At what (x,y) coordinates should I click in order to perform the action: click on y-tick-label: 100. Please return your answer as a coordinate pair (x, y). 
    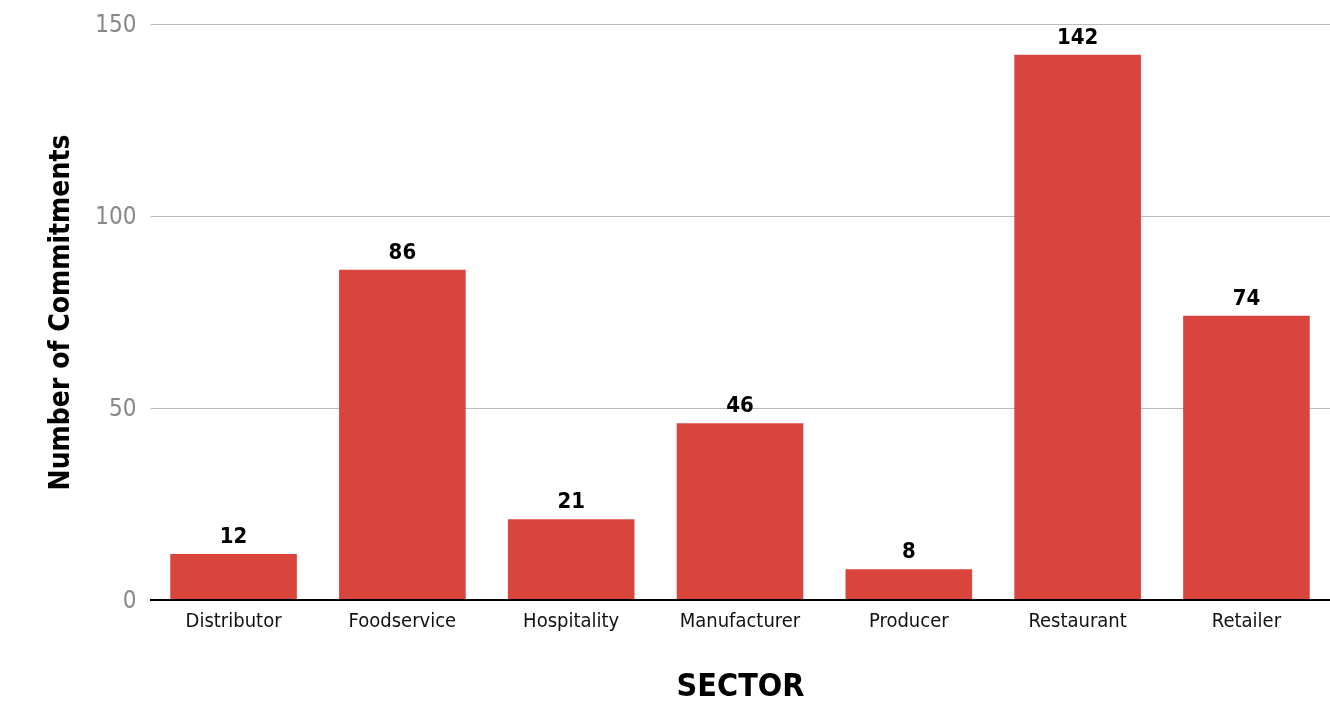
    Looking at the image, I should click on (116, 215).